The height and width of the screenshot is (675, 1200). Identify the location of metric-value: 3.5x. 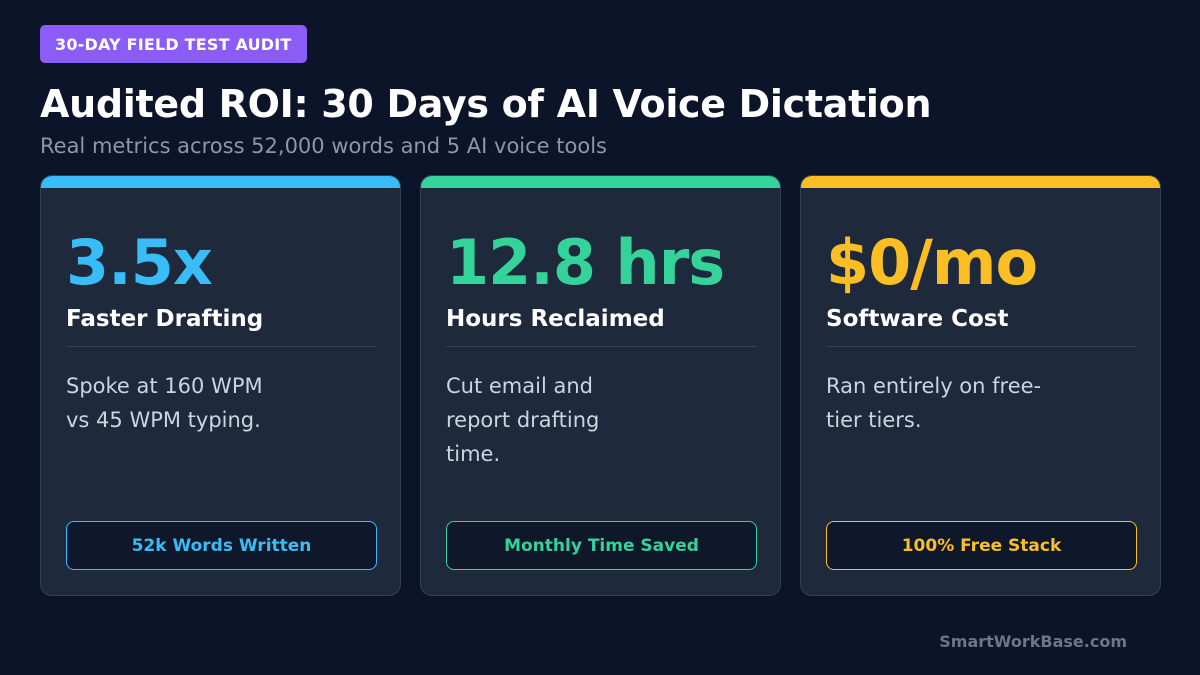
(139, 262).